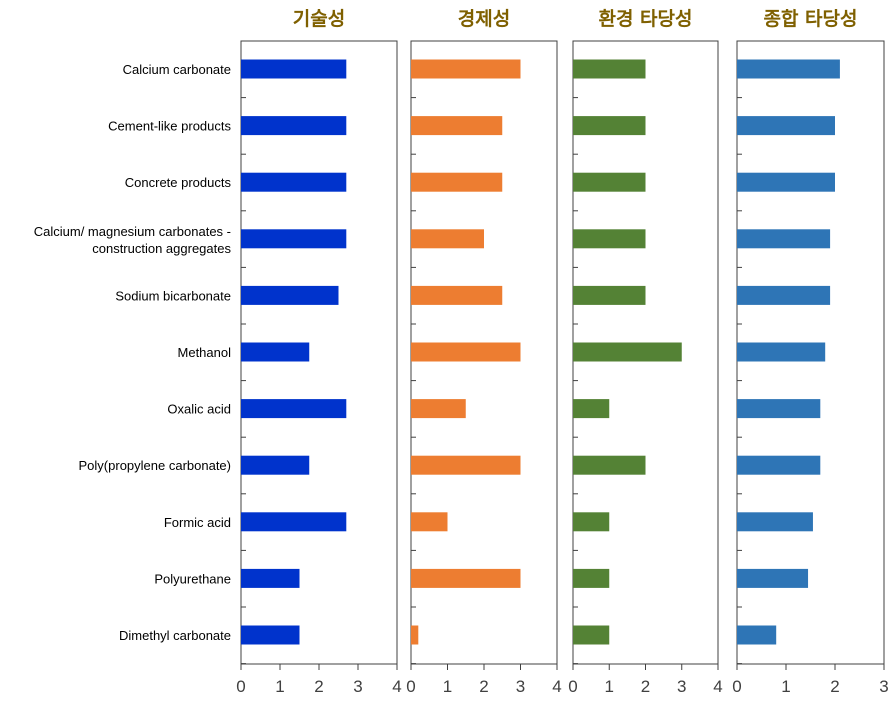 This screenshot has width=894, height=702. Describe the element at coordinates (192, 578) in the screenshot. I see `category-label: Polyurethane` at that location.